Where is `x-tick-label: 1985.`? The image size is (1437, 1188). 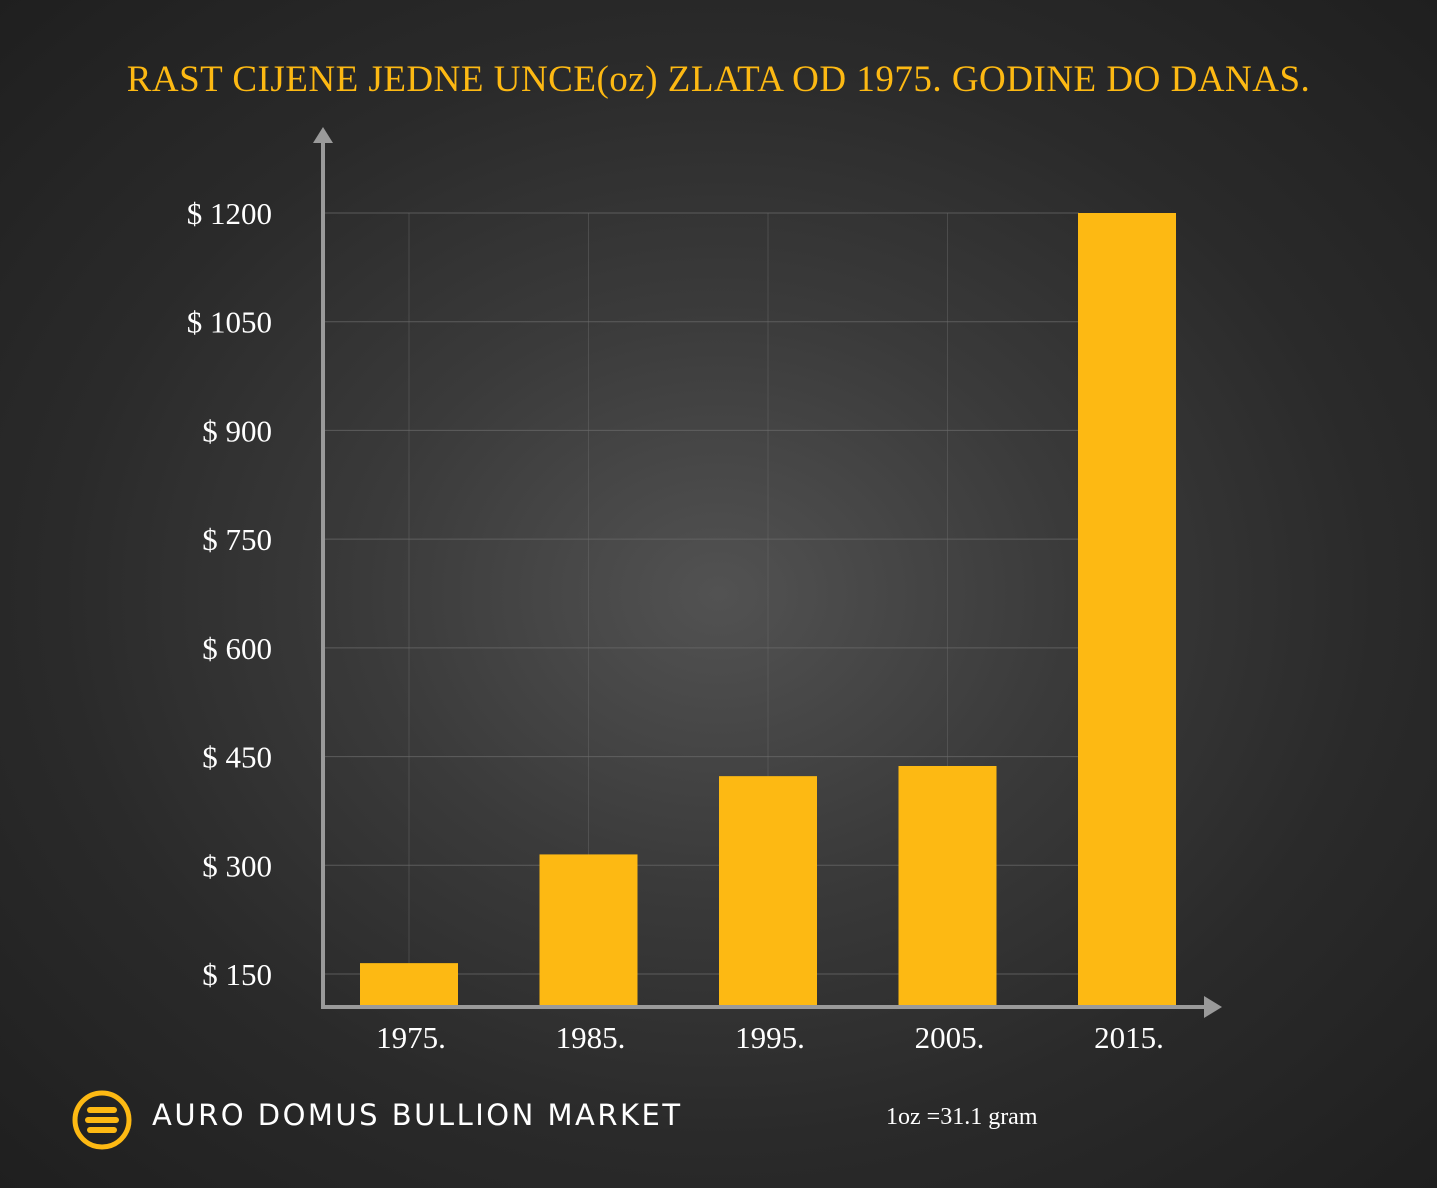 x-tick-label: 1985. is located at coordinates (591, 1037).